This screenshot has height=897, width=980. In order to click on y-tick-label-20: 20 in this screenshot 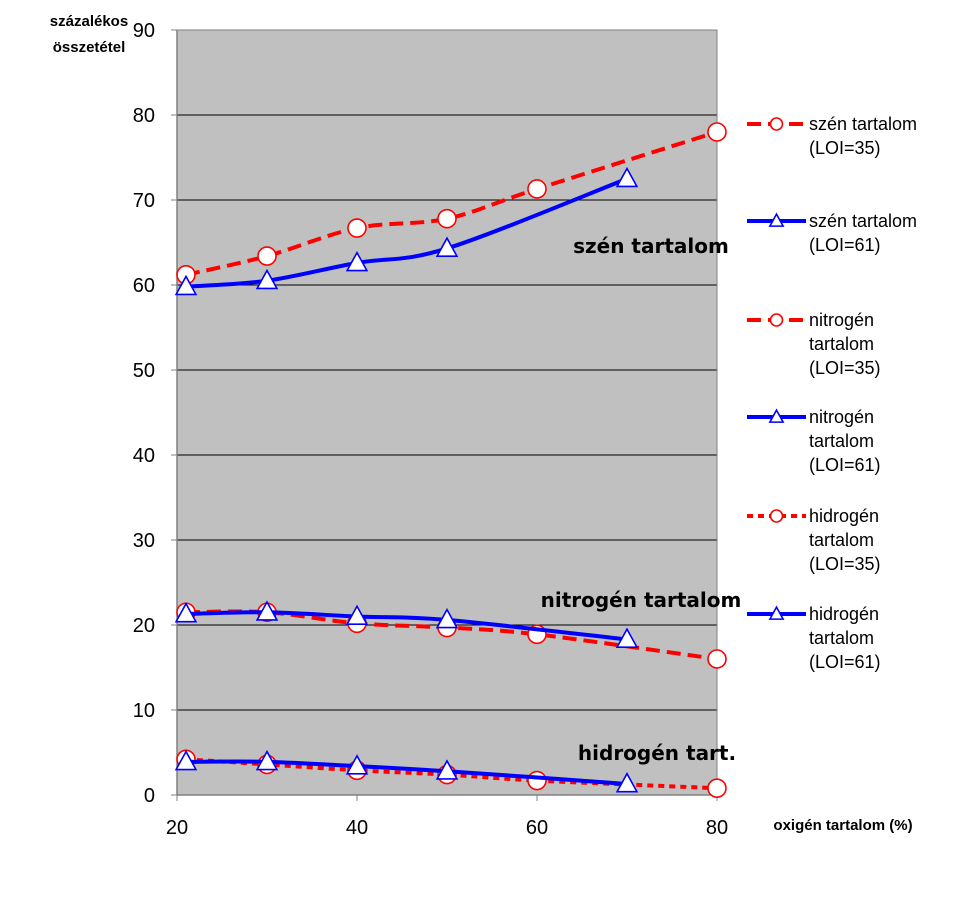, I will do `click(144, 626)`.